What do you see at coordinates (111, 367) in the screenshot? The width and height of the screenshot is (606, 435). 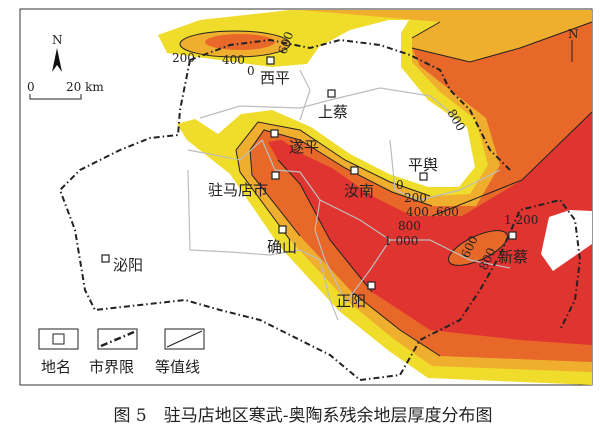 I see `legend-boundary-label: 市界限` at bounding box center [111, 367].